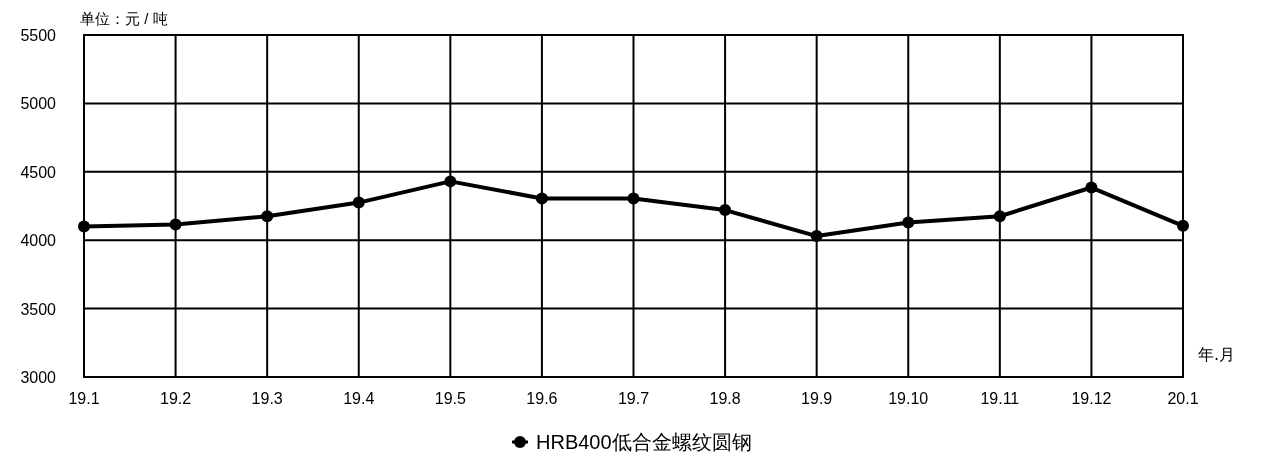 The height and width of the screenshot is (459, 1261). What do you see at coordinates (267, 398) in the screenshot?
I see `x-tick-label: 19.3` at bounding box center [267, 398].